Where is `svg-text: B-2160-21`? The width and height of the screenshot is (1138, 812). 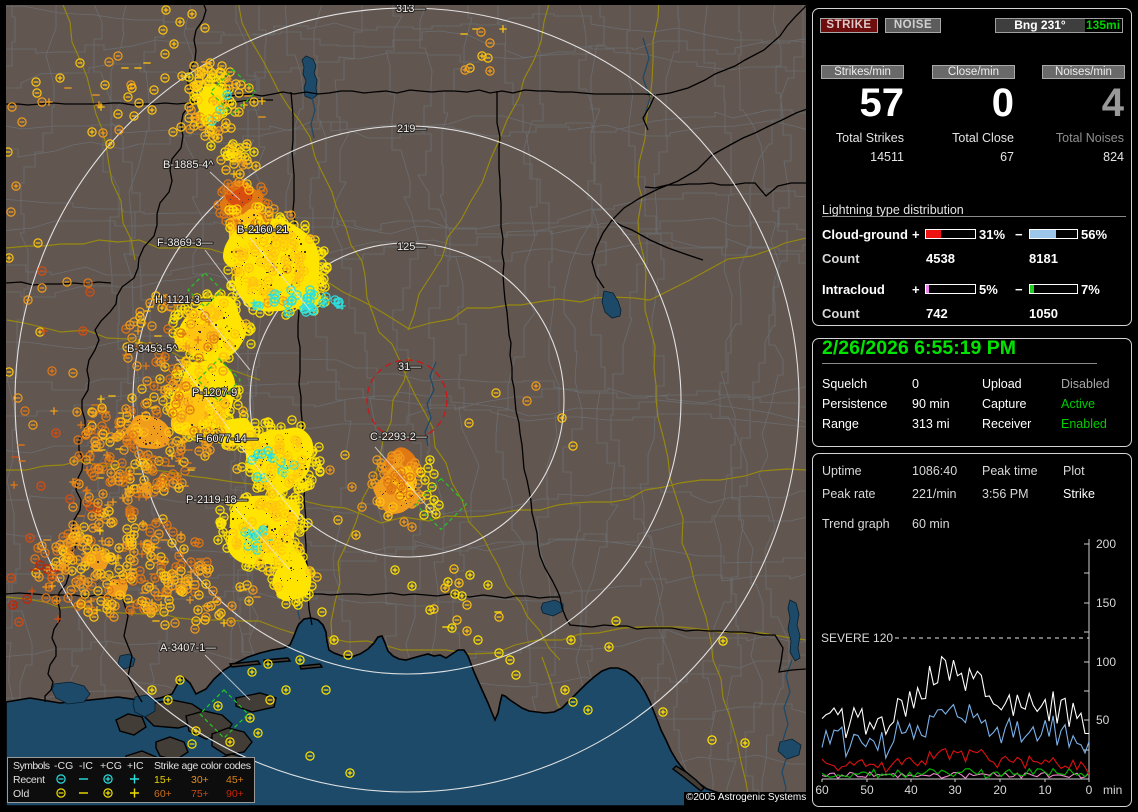 svg-text: B-2160-21 is located at coordinates (262, 230).